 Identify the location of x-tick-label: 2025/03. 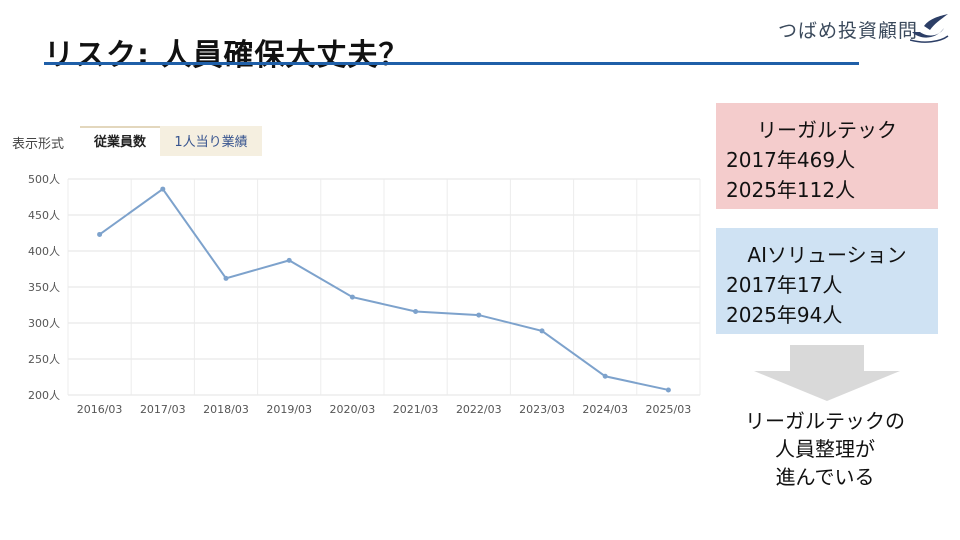
(669, 409).